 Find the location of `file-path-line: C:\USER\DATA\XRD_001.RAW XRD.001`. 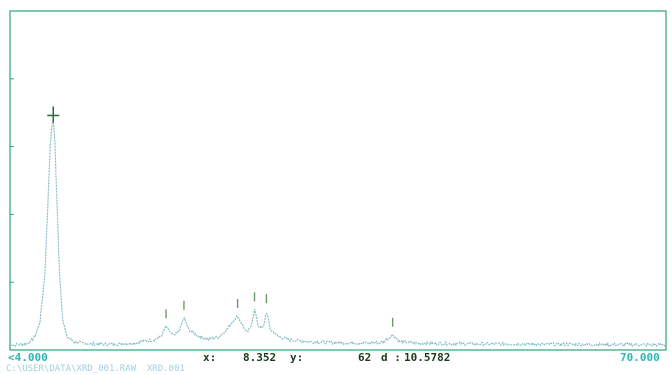

file-path-line: C:\USER\DATA\XRD_001.RAW XRD.001 is located at coordinates (95, 369).